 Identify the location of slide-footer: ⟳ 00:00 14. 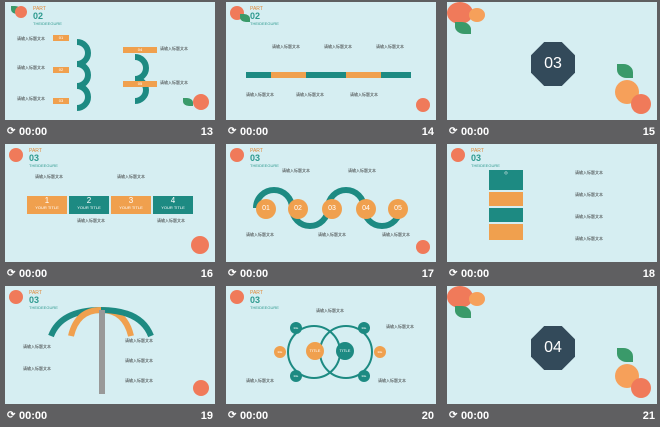
(331, 133).